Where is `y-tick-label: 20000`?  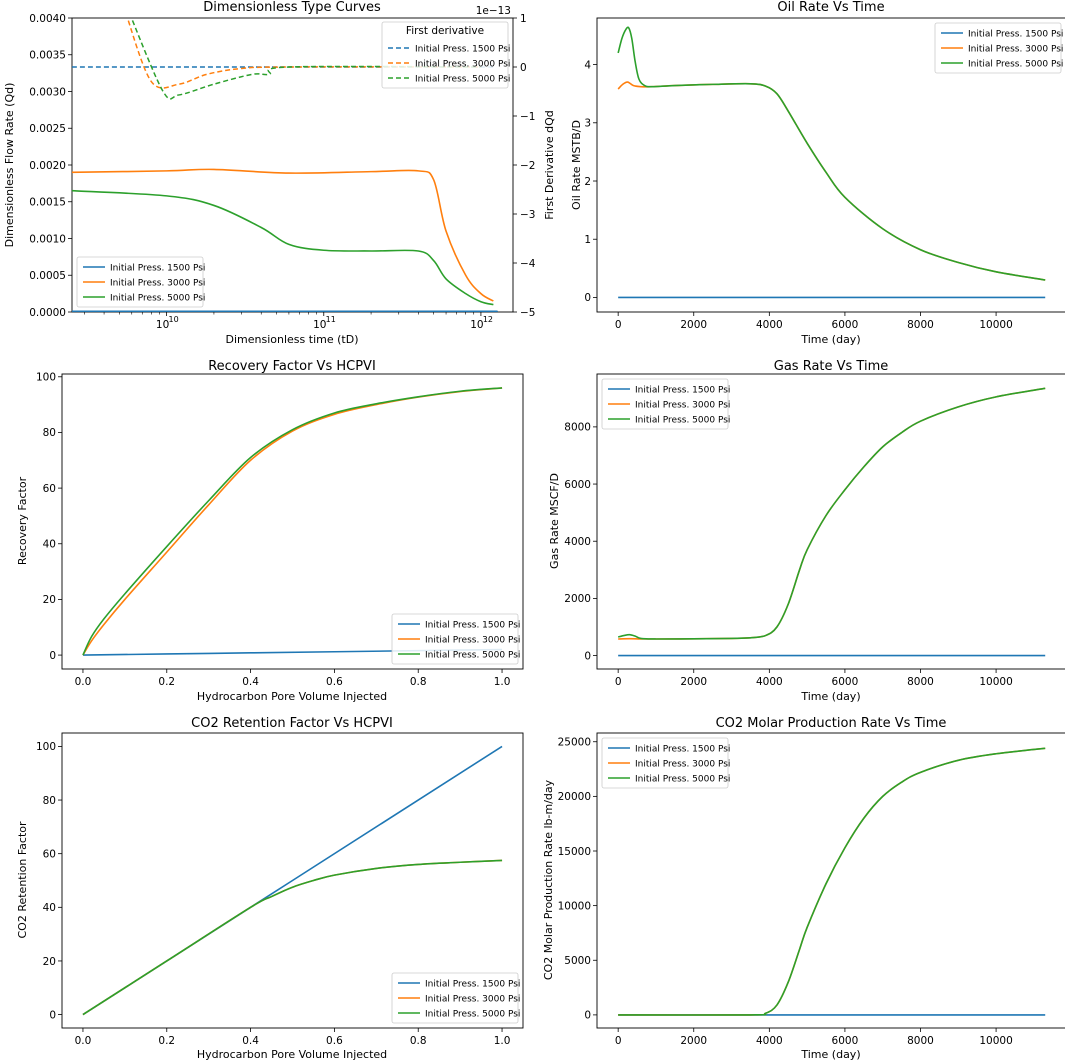
y-tick-label: 20000 is located at coordinates (574, 797).